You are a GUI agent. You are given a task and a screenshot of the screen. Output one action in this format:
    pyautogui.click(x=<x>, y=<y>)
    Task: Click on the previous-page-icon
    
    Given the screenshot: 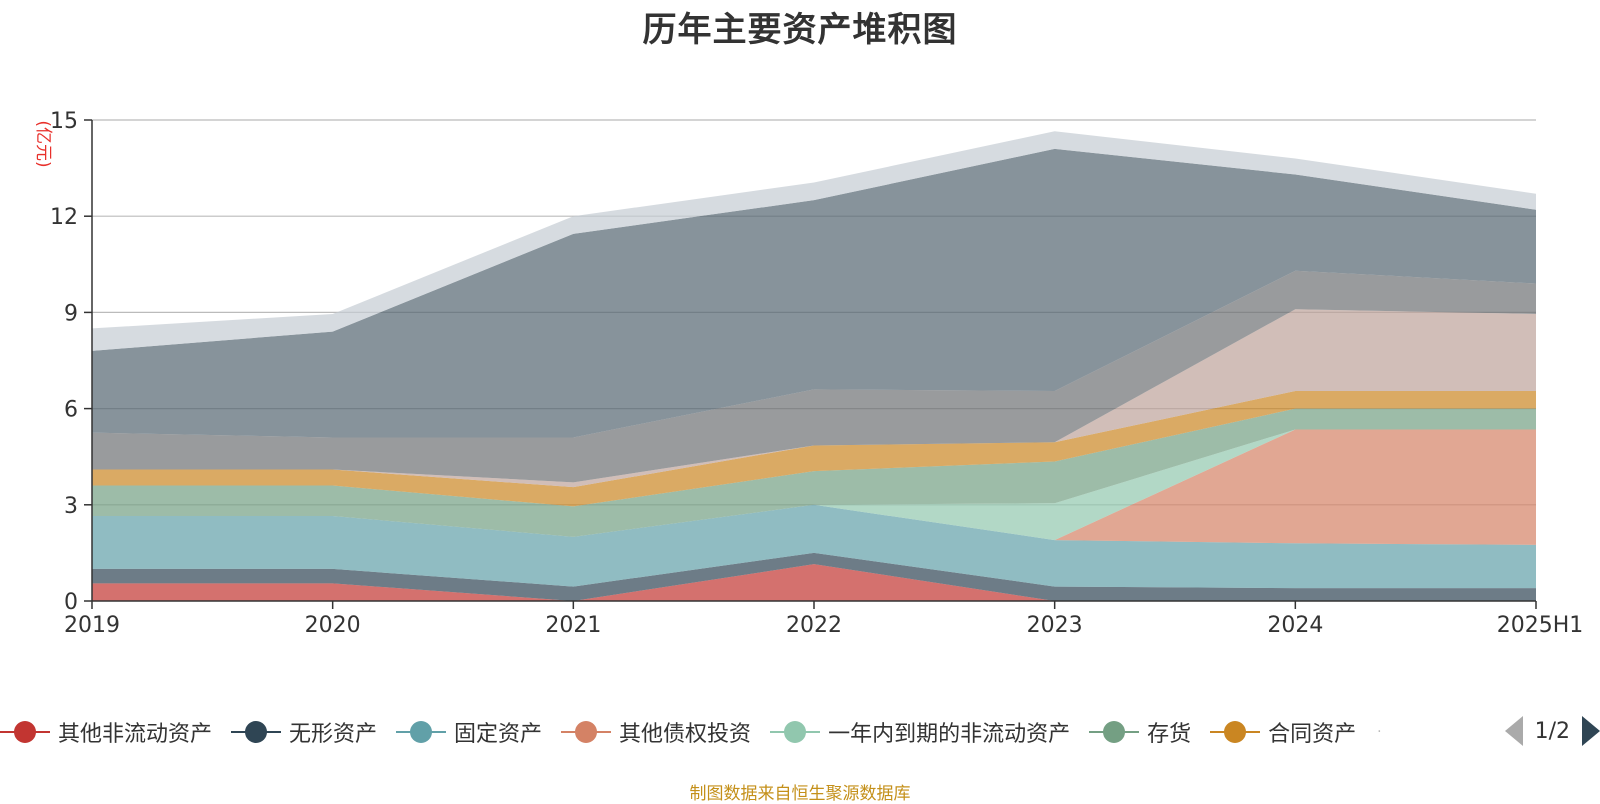 What is the action you would take?
    pyautogui.click(x=1513, y=731)
    